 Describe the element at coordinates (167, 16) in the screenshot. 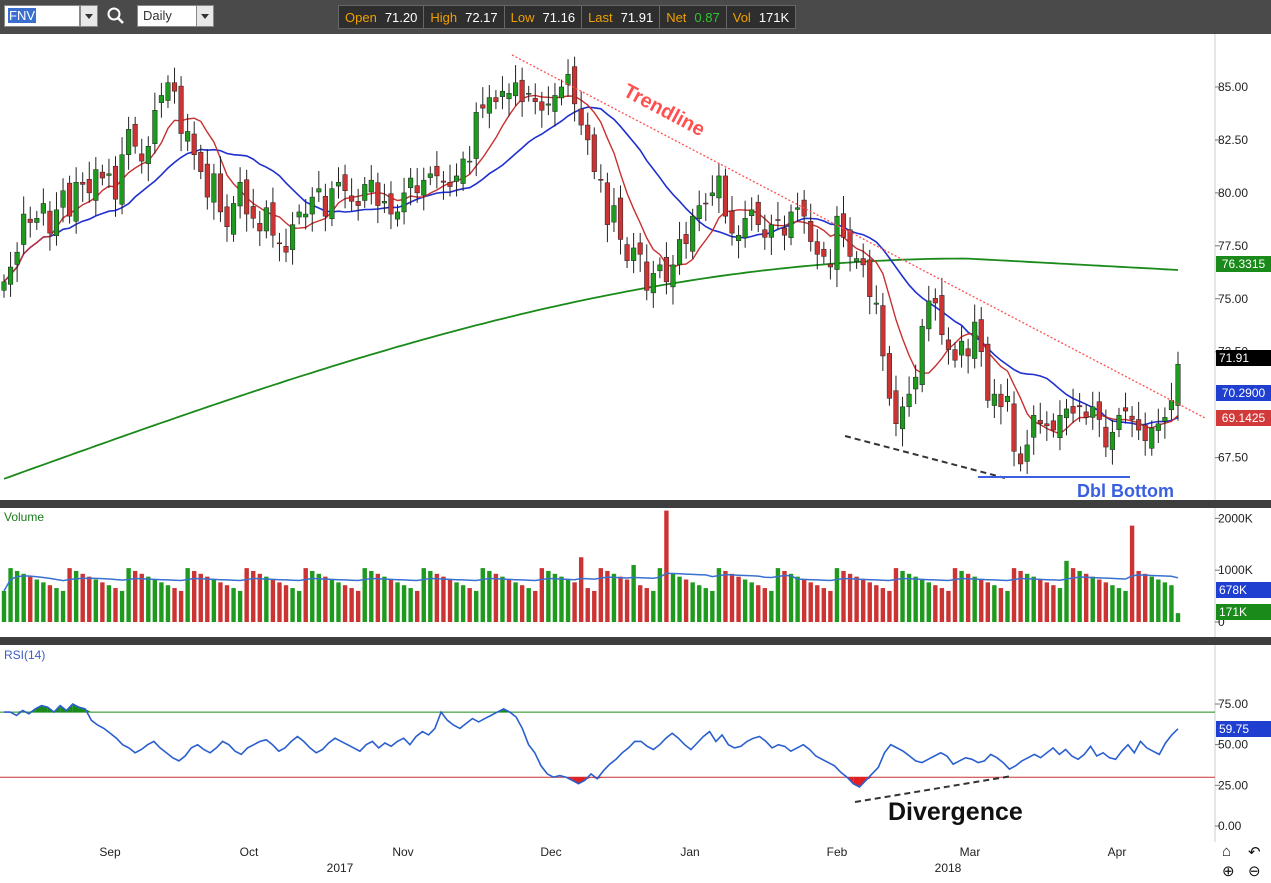

I see `period-select: Daily` at that location.